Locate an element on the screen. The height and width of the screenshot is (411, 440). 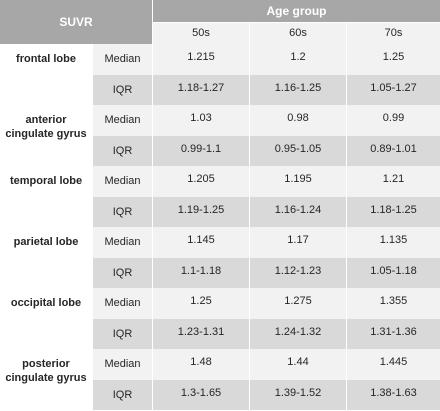
table-cell: 1.145 is located at coordinates (201, 242).